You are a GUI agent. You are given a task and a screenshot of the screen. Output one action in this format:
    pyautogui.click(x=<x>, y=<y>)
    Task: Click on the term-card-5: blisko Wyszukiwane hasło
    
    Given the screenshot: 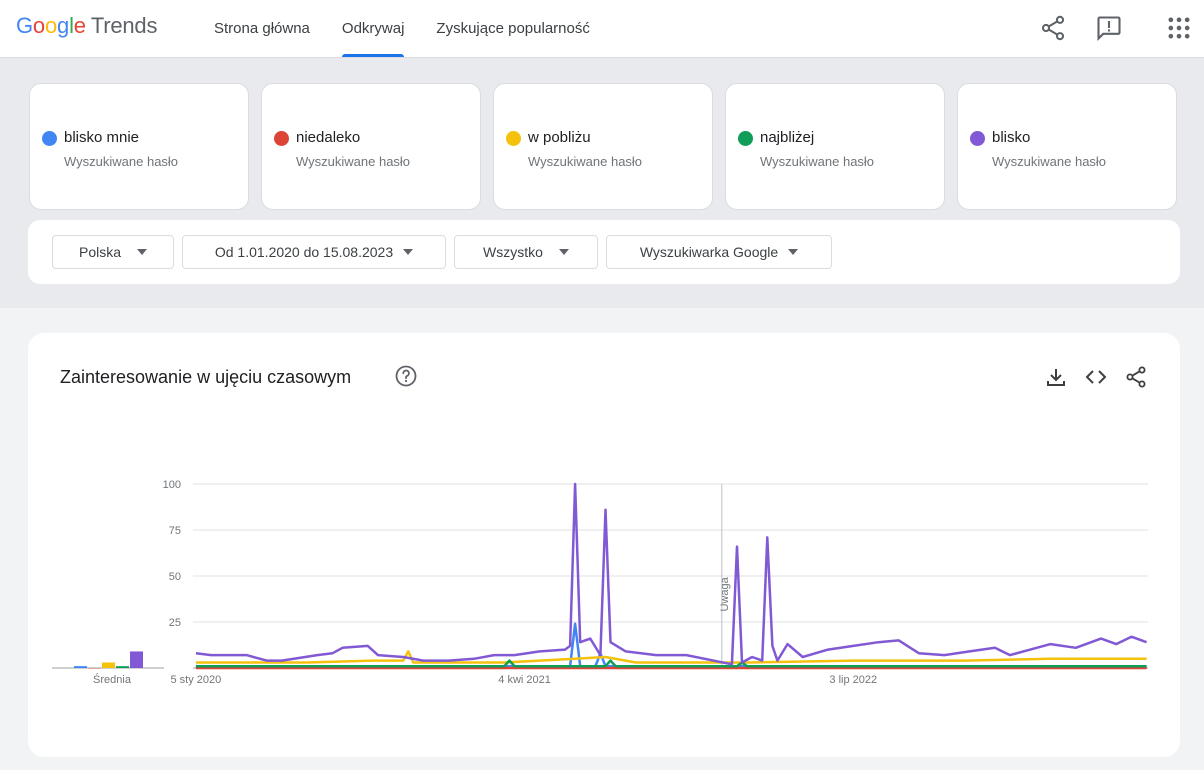 What is the action you would take?
    pyautogui.click(x=1067, y=146)
    